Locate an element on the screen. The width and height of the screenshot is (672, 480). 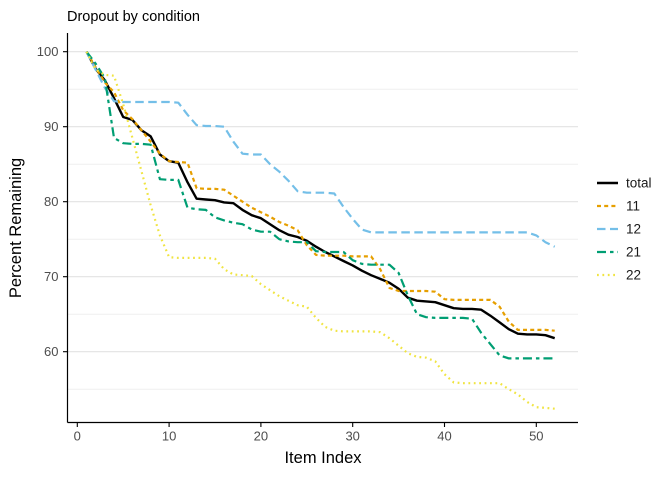
legend-item-total: total is located at coordinates (624, 183).